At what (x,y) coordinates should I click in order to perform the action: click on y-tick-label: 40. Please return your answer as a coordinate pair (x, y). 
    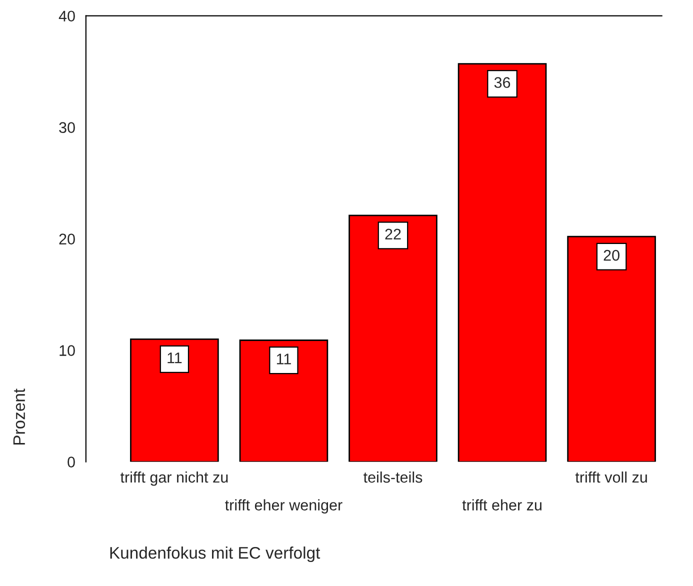
    Looking at the image, I should click on (66, 16).